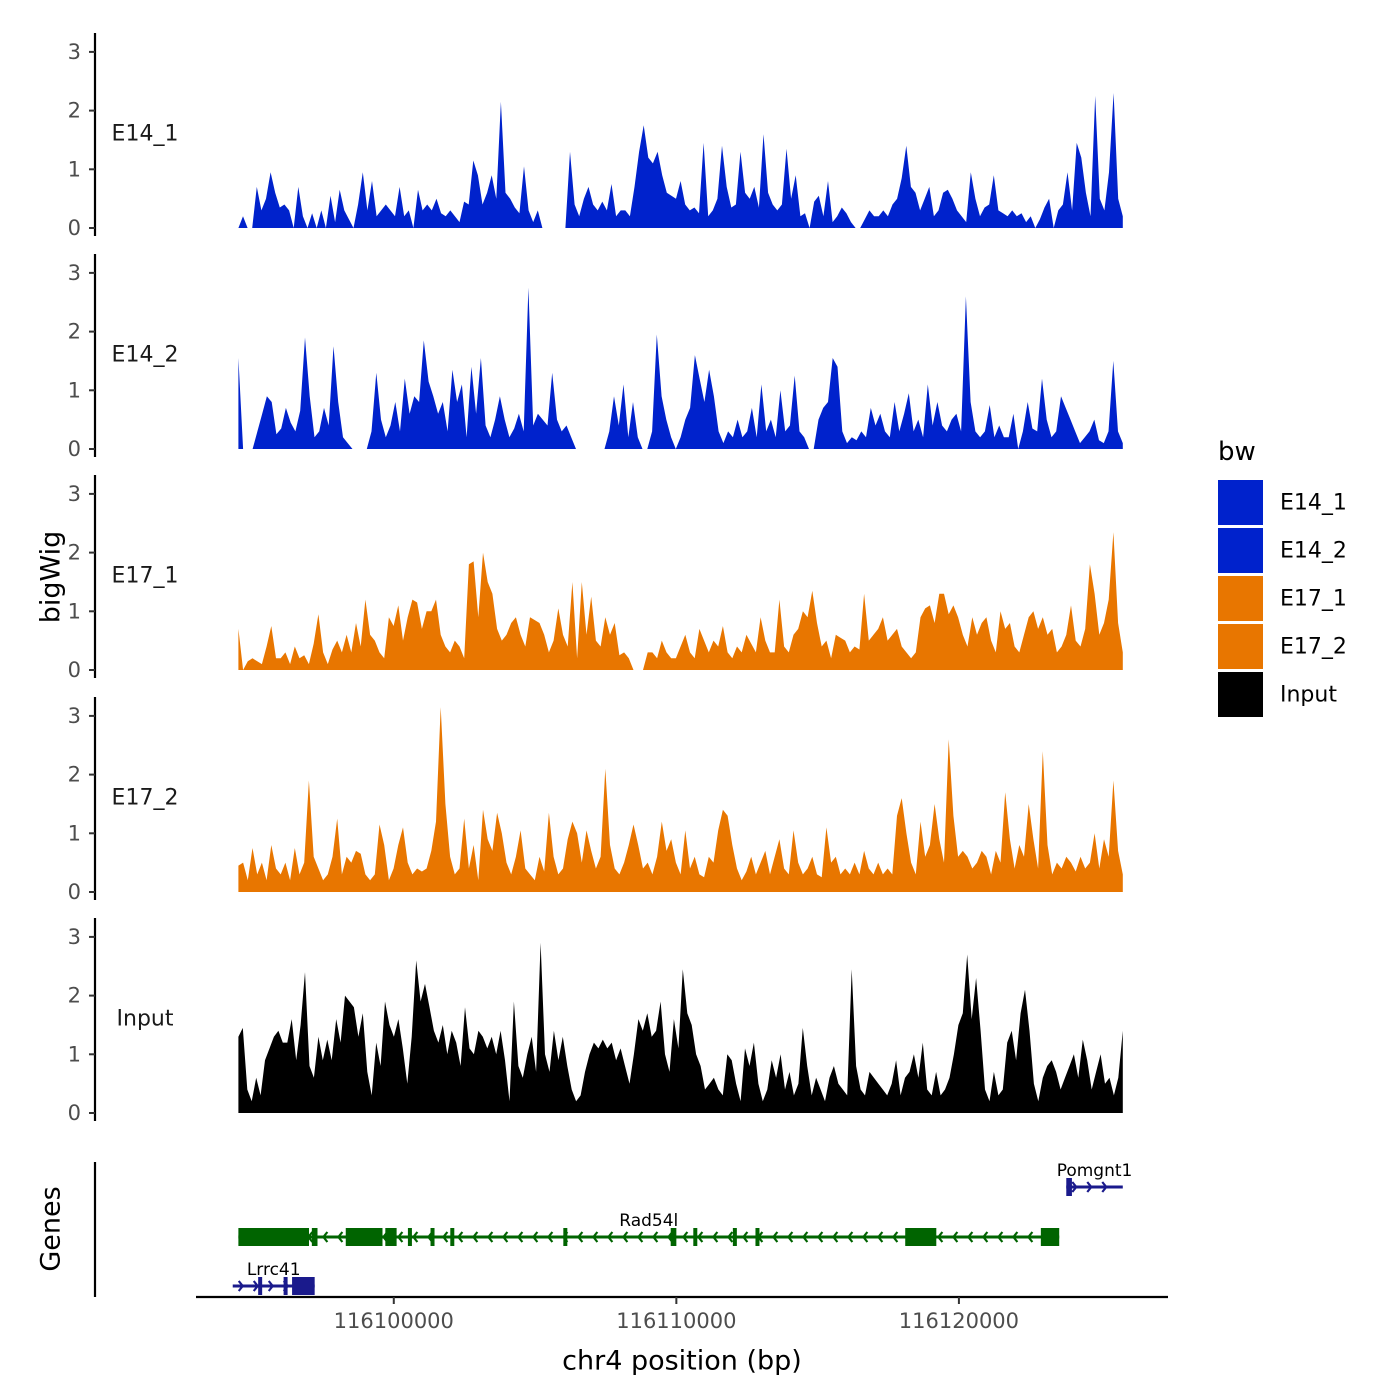 The height and width of the screenshot is (1400, 1400). What do you see at coordinates (680, 1027) in the screenshot?
I see `coverage-area-Input` at bounding box center [680, 1027].